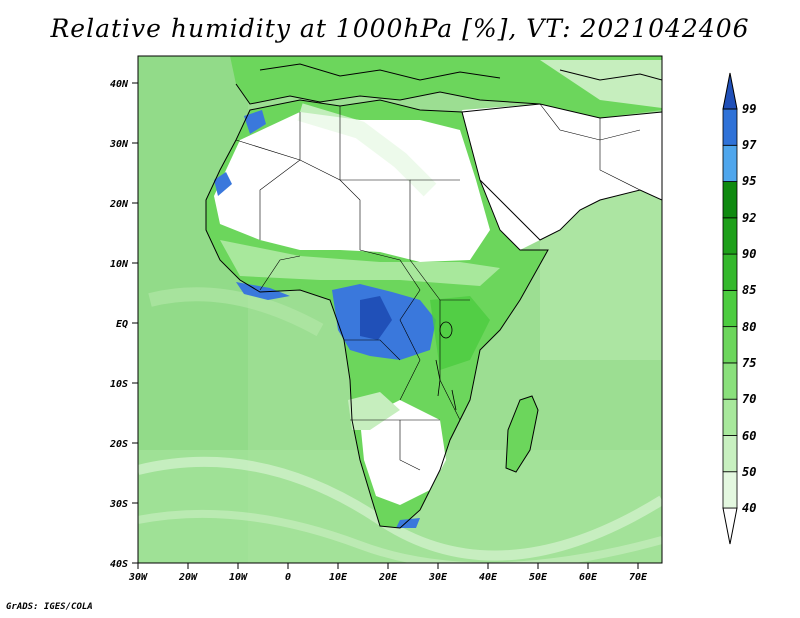  Describe the element at coordinates (388, 577) in the screenshot. I see `lon-label-20e: 20E` at that location.